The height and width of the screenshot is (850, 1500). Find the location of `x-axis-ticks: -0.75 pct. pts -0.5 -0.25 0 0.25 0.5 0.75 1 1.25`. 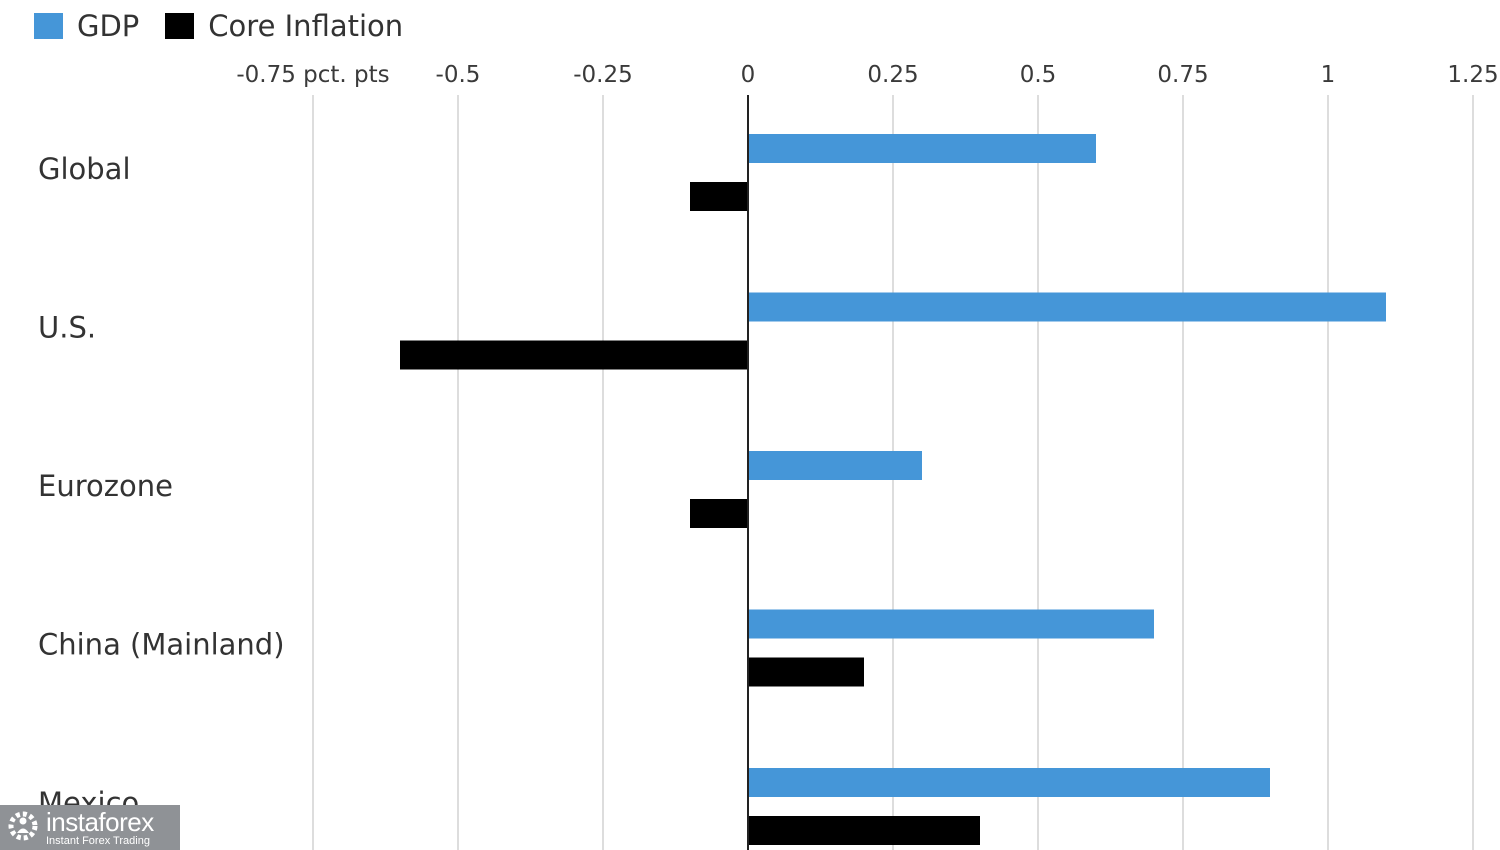

x-axis-ticks: -0.75 pct. pts -0.5 -0.25 0 0.25 0.5 0.75 1 1.25 is located at coordinates (867, 75).